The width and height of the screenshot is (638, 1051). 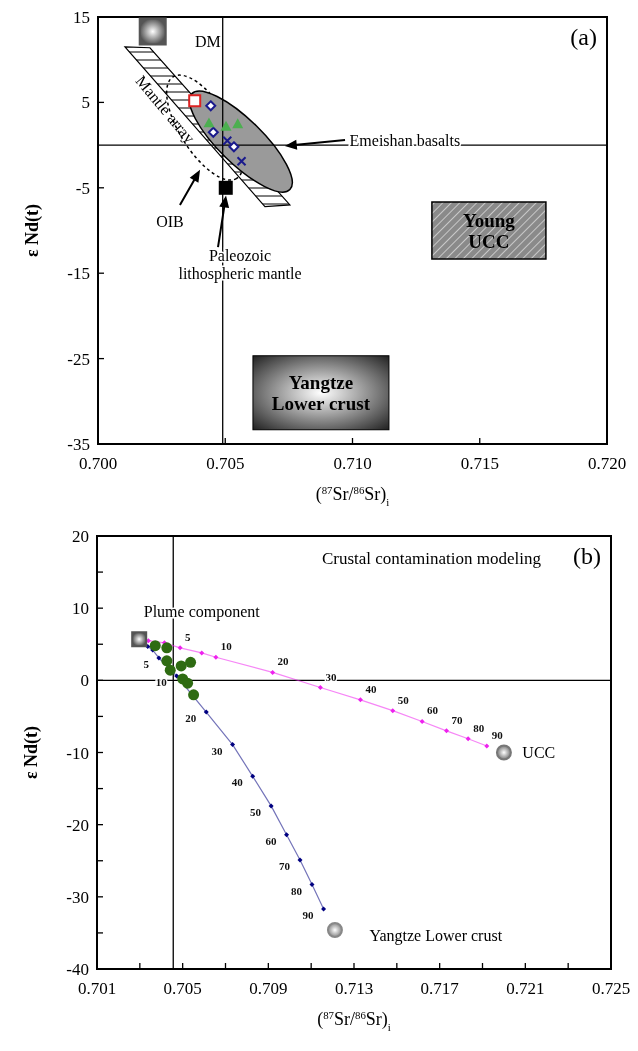 What do you see at coordinates (78, 444) in the screenshot?
I see `y-tick-label: -35` at bounding box center [78, 444].